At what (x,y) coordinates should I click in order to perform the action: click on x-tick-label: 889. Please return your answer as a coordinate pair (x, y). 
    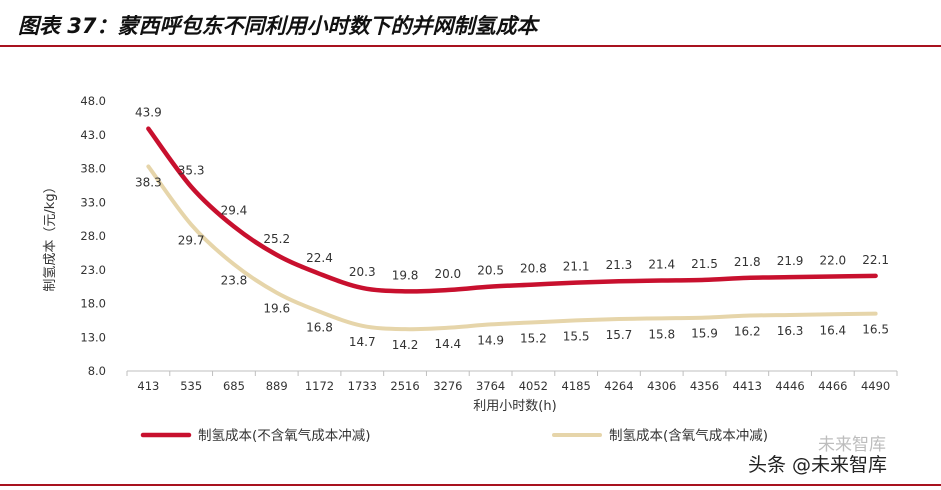
    Looking at the image, I should click on (277, 386).